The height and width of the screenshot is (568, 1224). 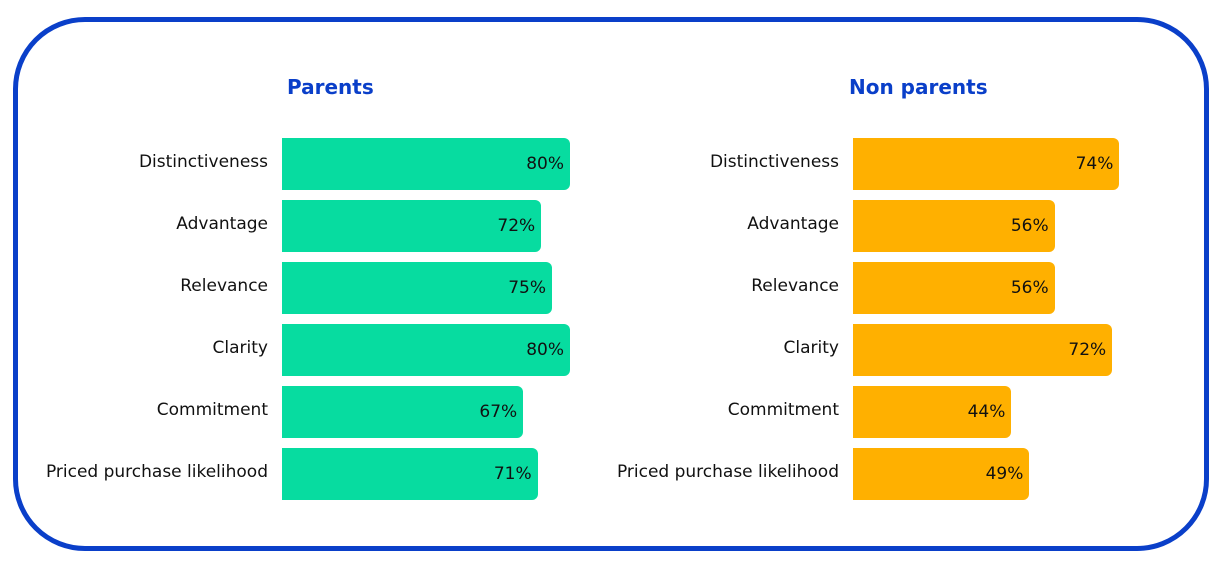 What do you see at coordinates (918, 87) in the screenshot?
I see `panel-title: Non parents` at bounding box center [918, 87].